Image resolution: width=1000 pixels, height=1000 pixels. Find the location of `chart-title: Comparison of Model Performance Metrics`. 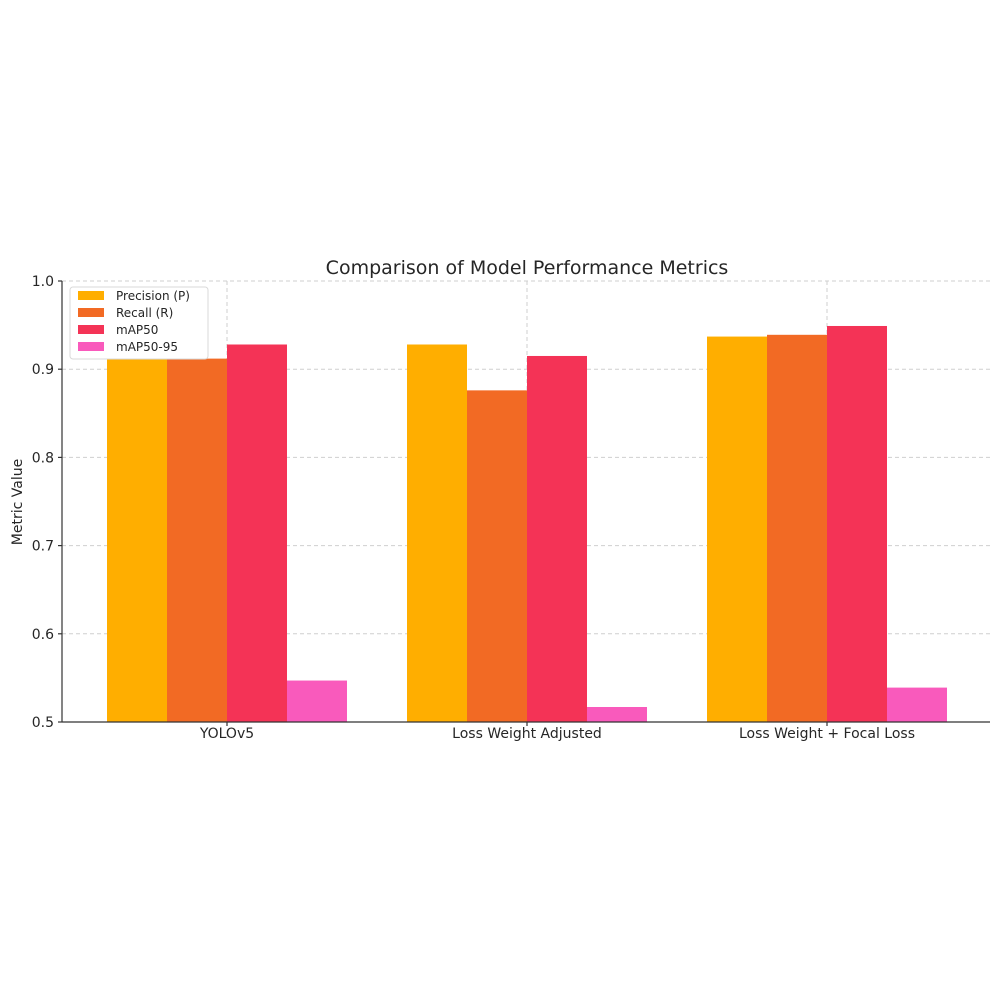

chart-title: Comparison of Model Performance Metrics is located at coordinates (527, 268).